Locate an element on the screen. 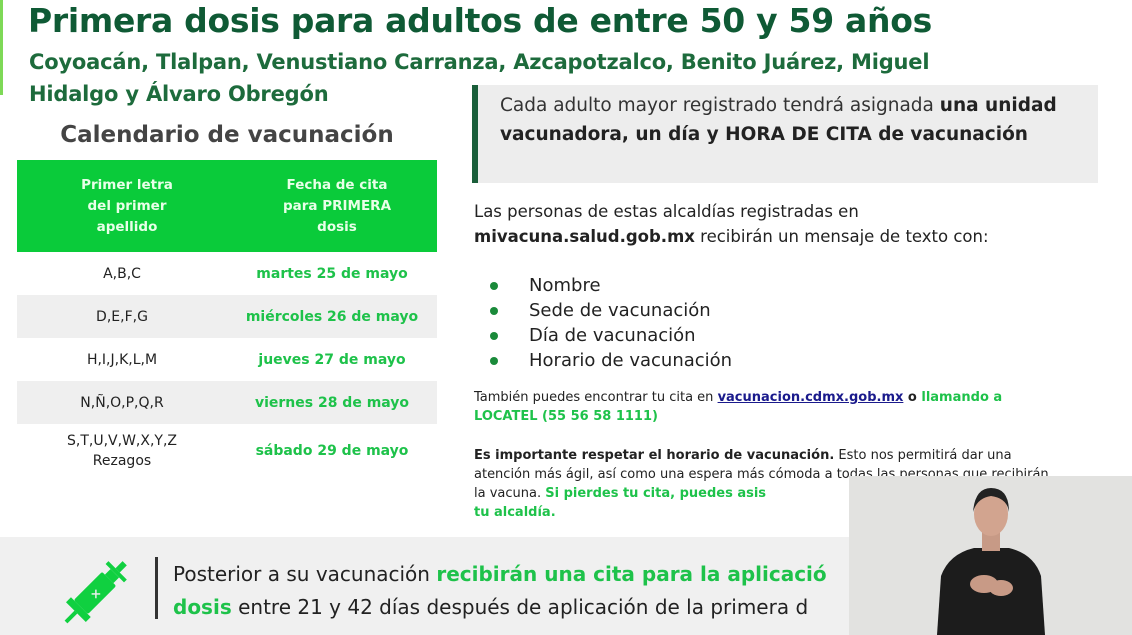 Image resolution: width=1132 pixels, height=635 pixels. sign-language-interpreter-video is located at coordinates (990, 555).